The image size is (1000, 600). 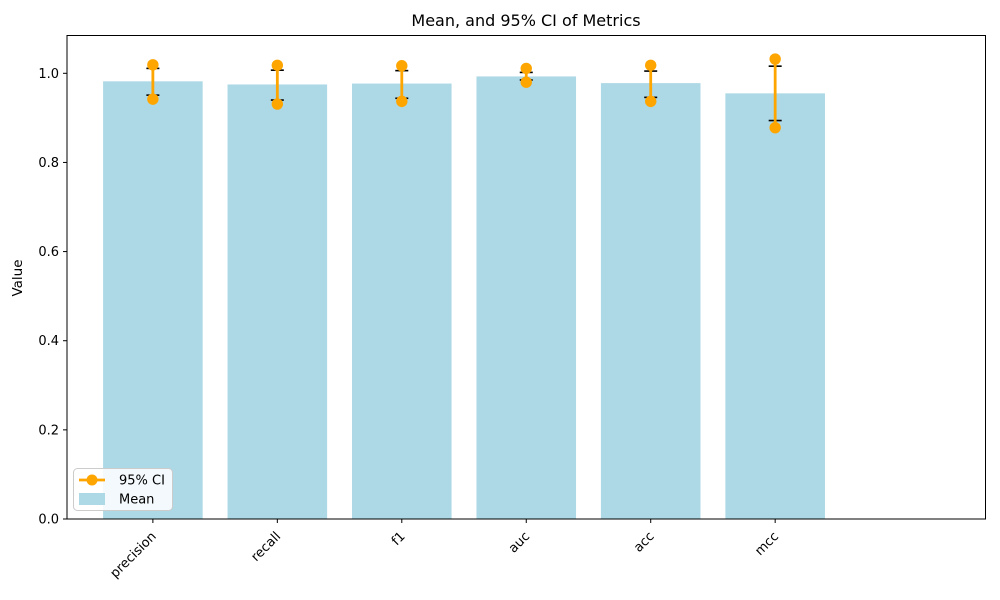 What do you see at coordinates (775, 59) in the screenshot?
I see `ci-dot-high-mcc` at bounding box center [775, 59].